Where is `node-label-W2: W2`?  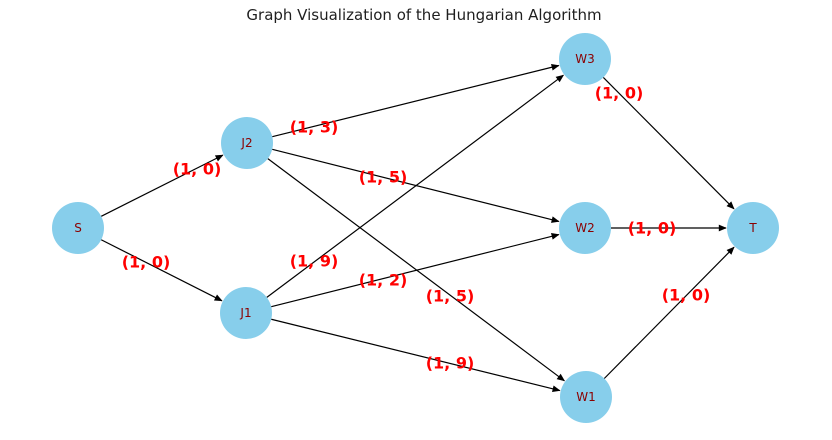
node-label-W2: W2 is located at coordinates (585, 228).